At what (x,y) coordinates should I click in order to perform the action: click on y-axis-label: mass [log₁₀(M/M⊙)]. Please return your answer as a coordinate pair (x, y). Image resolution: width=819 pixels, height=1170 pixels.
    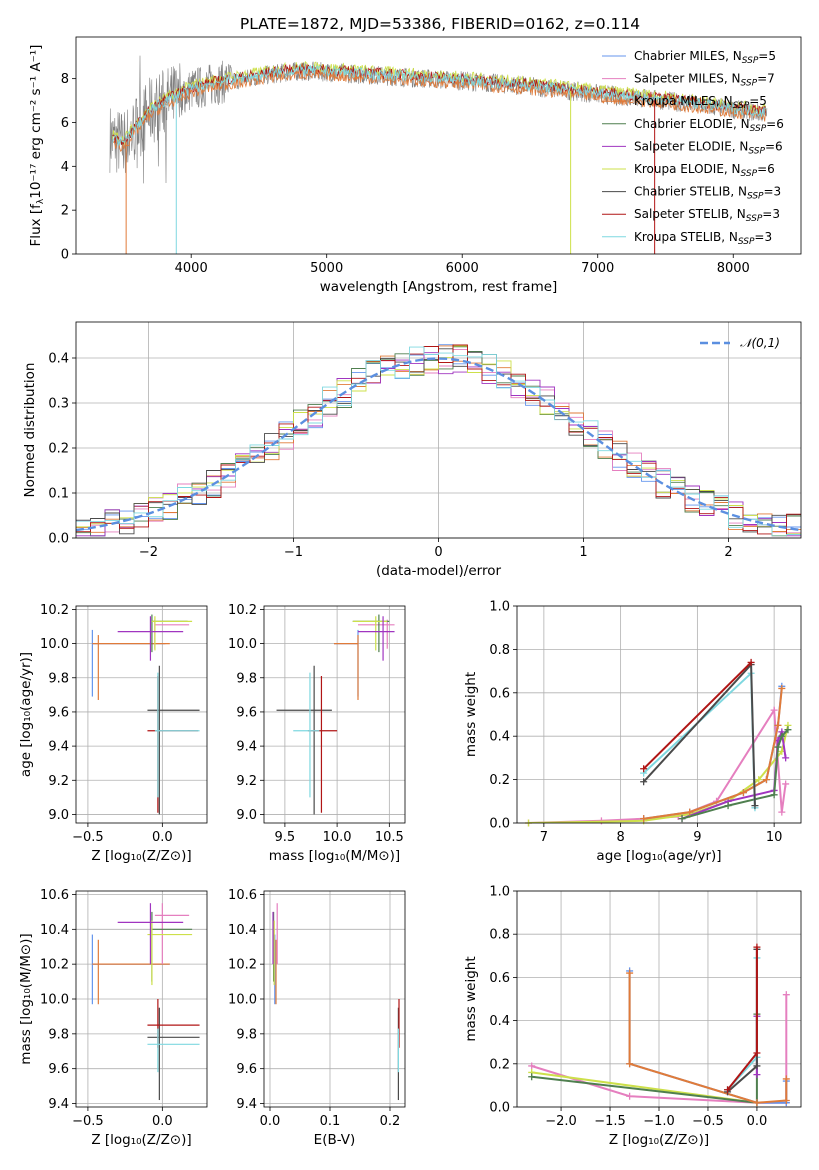
    Looking at the image, I should click on (26, 998).